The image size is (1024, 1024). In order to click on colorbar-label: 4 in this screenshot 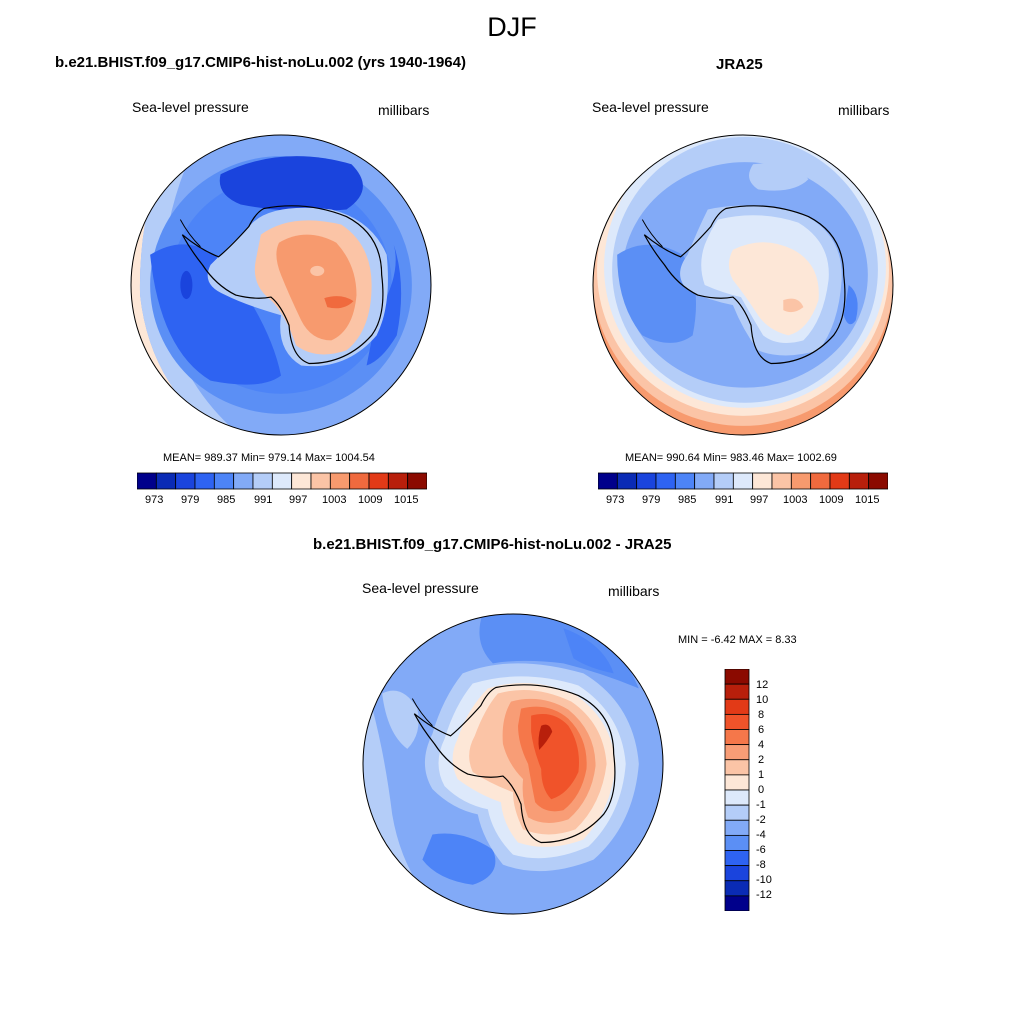, I will do `click(761, 745)`.